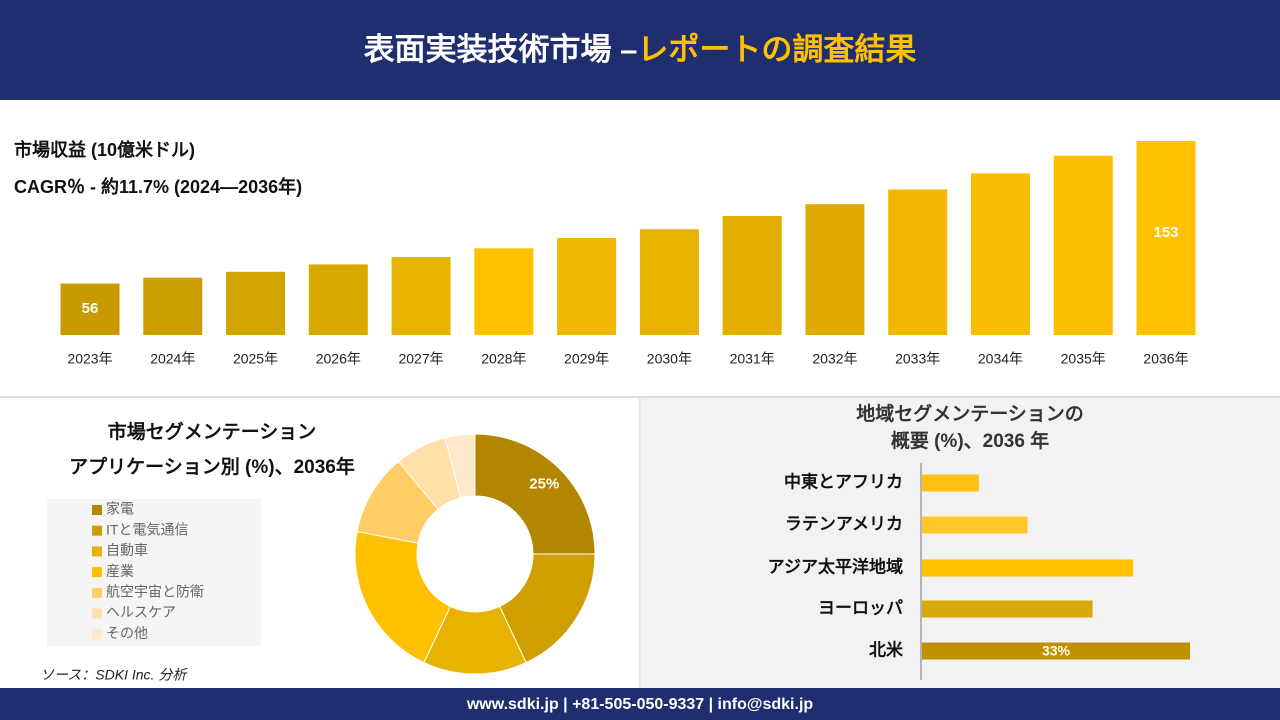 Image resolution: width=1280 pixels, height=720 pixels. I want to click on legend-box, so click(154, 572).